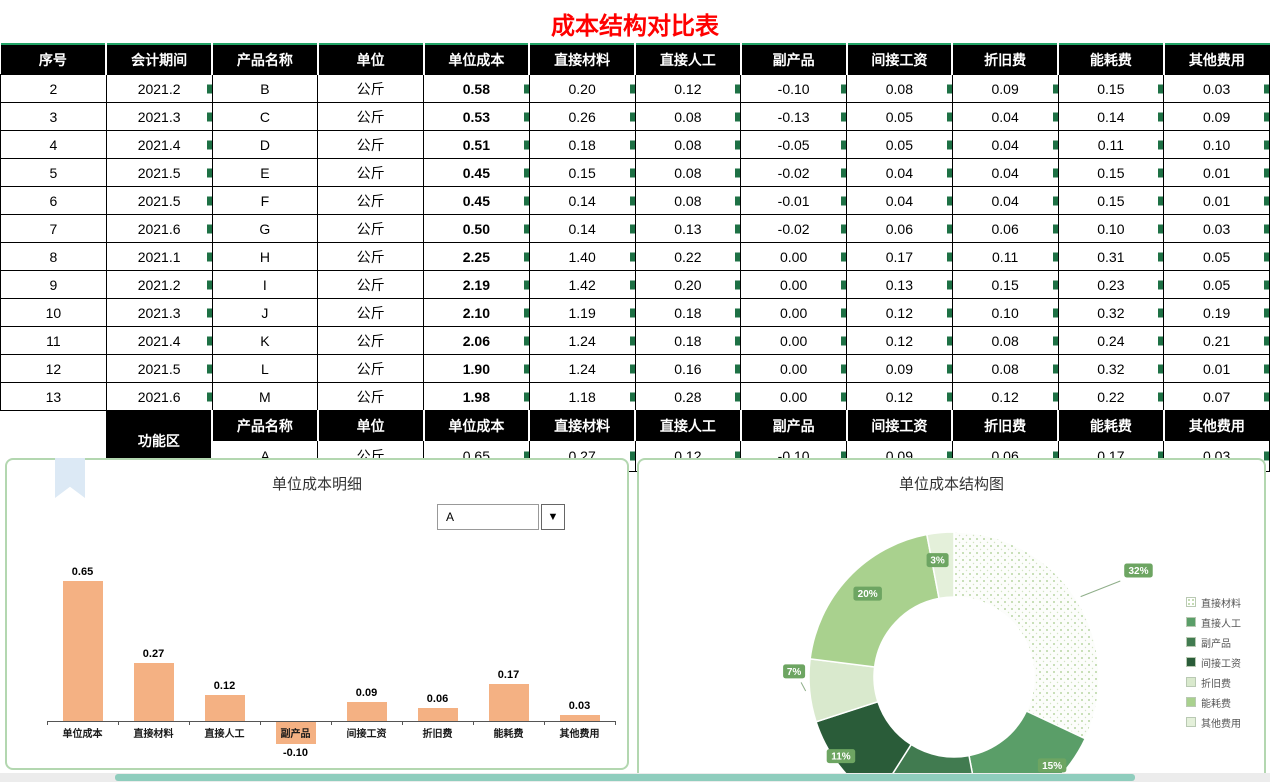 This screenshot has height=782, width=1270. What do you see at coordinates (53, 116) in the screenshot?
I see `cell: 3` at bounding box center [53, 116].